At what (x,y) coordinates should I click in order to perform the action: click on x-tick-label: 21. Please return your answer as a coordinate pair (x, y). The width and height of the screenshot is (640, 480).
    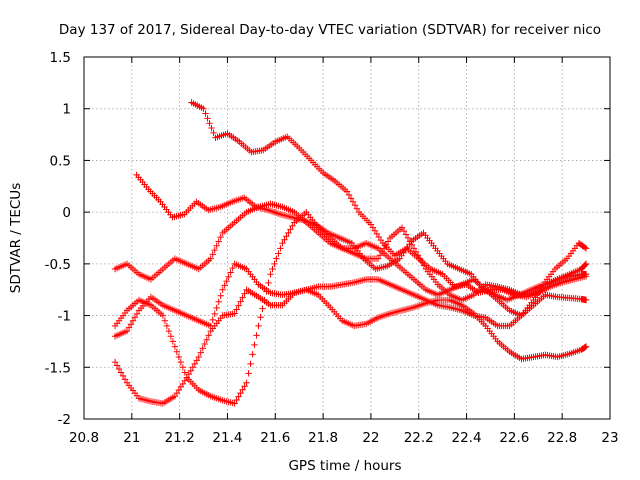
    Looking at the image, I should click on (131, 438).